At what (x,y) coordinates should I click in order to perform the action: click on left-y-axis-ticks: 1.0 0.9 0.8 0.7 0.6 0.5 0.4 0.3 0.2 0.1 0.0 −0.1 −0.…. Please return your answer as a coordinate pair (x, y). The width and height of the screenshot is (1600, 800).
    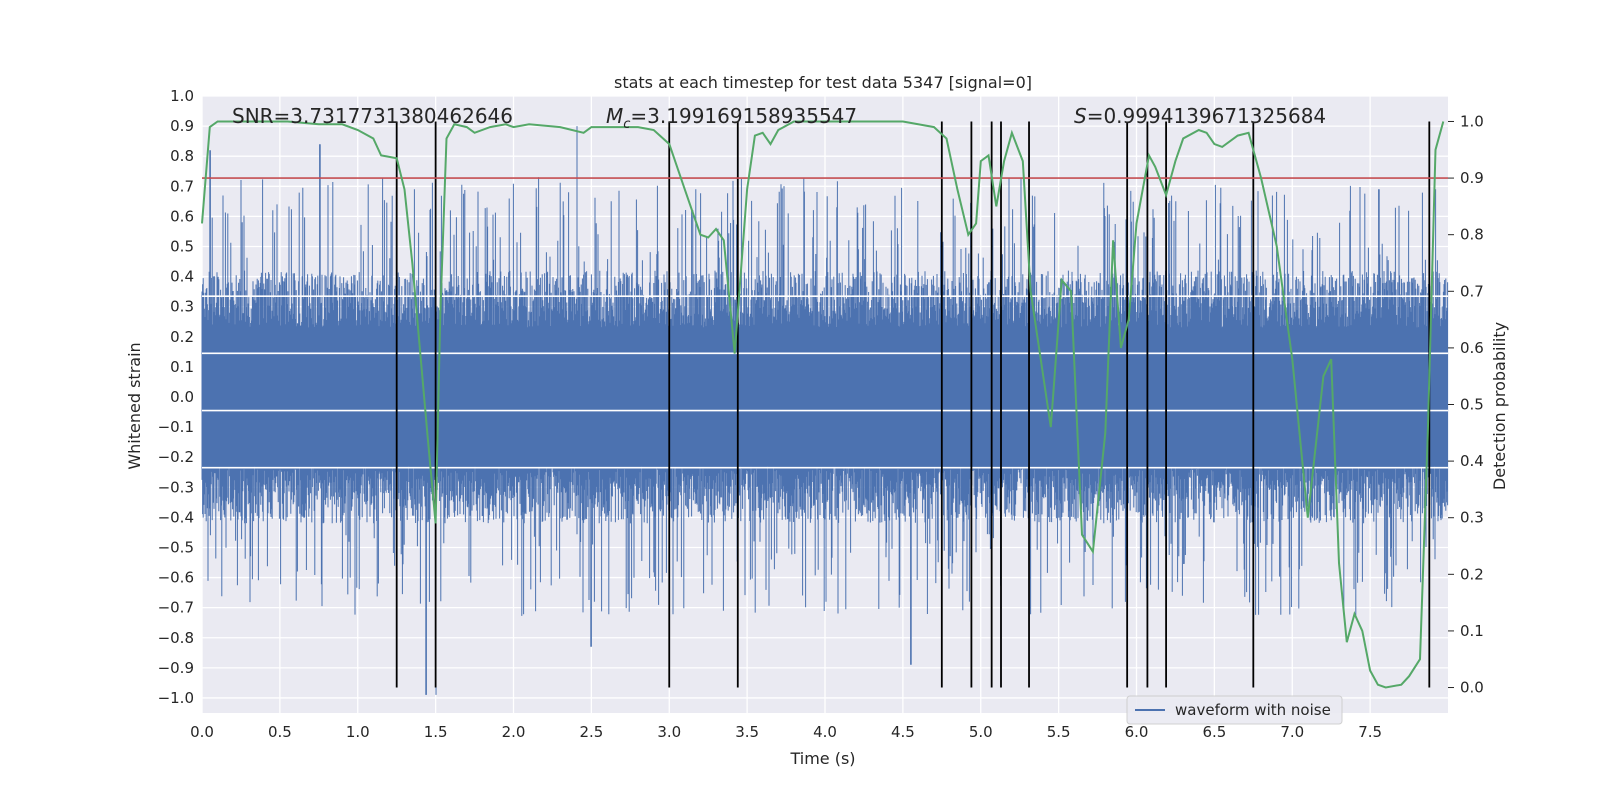
    Looking at the image, I should click on (176, 397).